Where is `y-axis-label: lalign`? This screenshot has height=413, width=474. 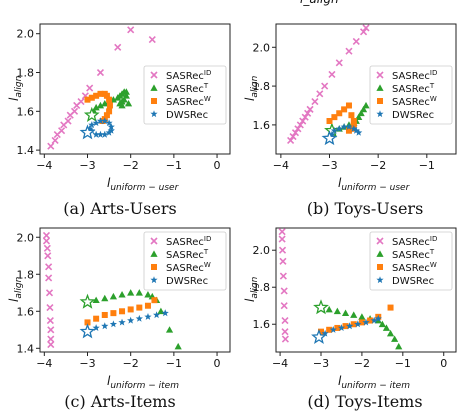 y-axis-label: lalign is located at coordinates (15, 289).